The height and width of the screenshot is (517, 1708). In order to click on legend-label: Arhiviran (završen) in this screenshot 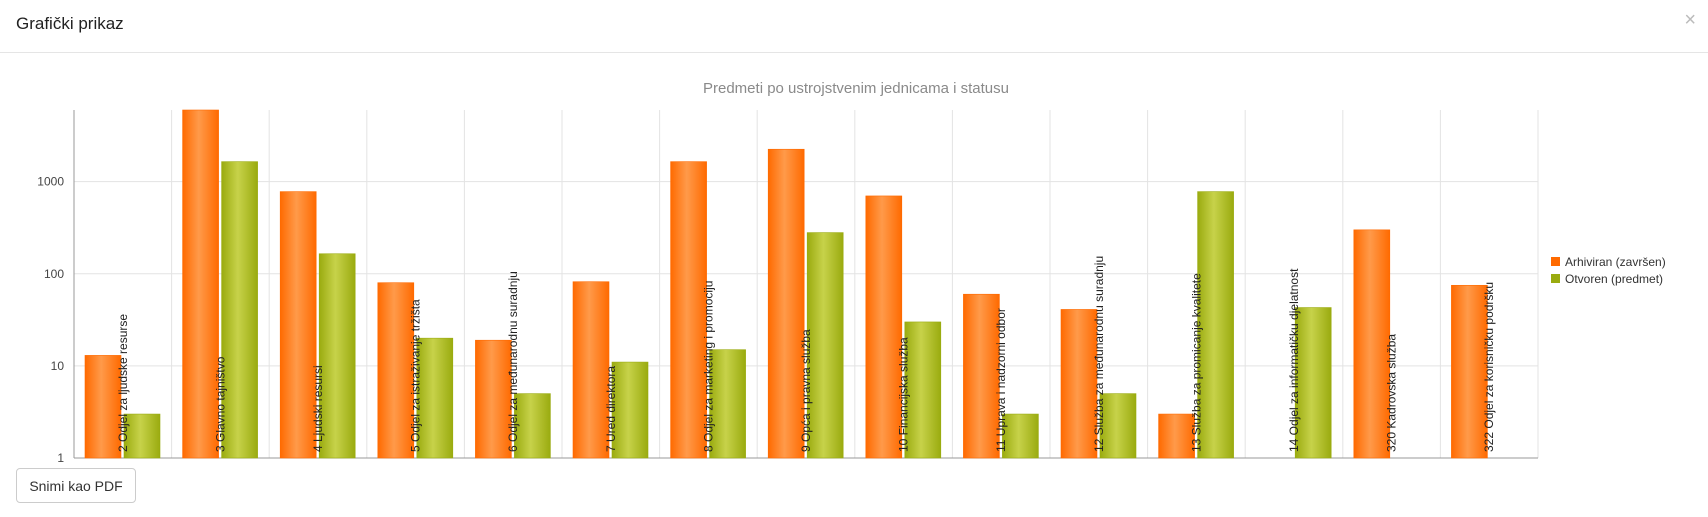, I will do `click(1615, 262)`.